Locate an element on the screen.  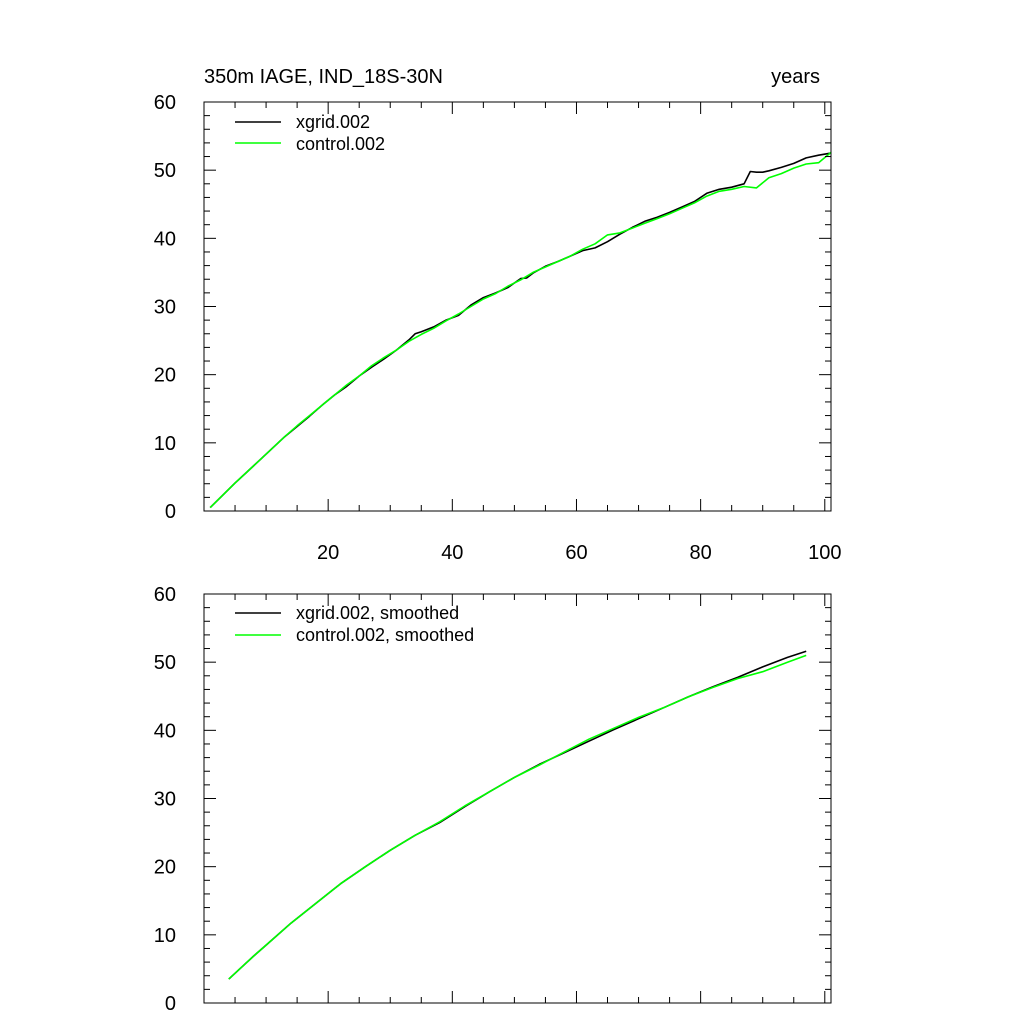
bottom-y-tick-label: 40 is located at coordinates (165, 731).